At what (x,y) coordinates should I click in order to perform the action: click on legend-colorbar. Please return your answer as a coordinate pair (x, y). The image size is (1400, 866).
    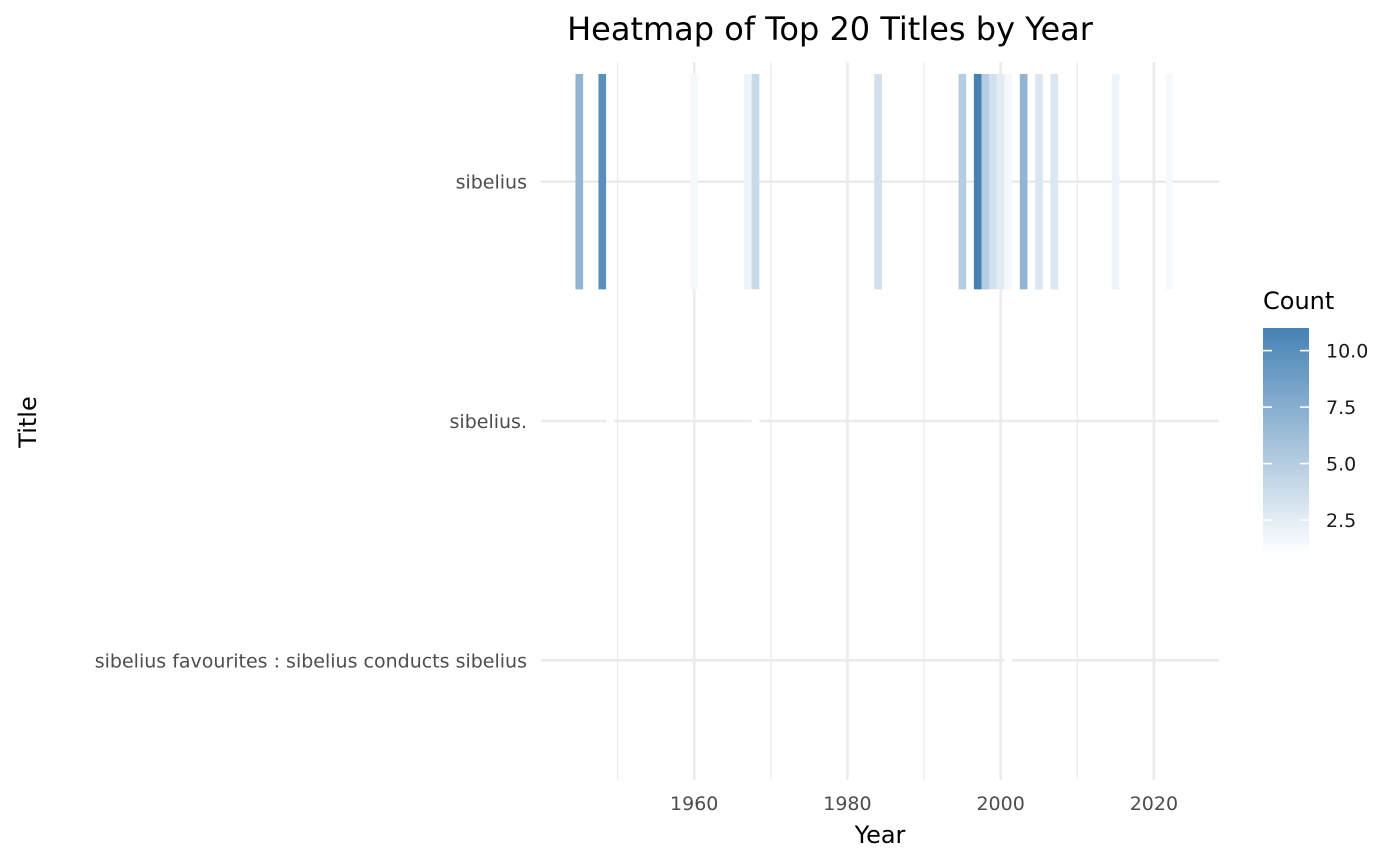
    Looking at the image, I should click on (1286, 441).